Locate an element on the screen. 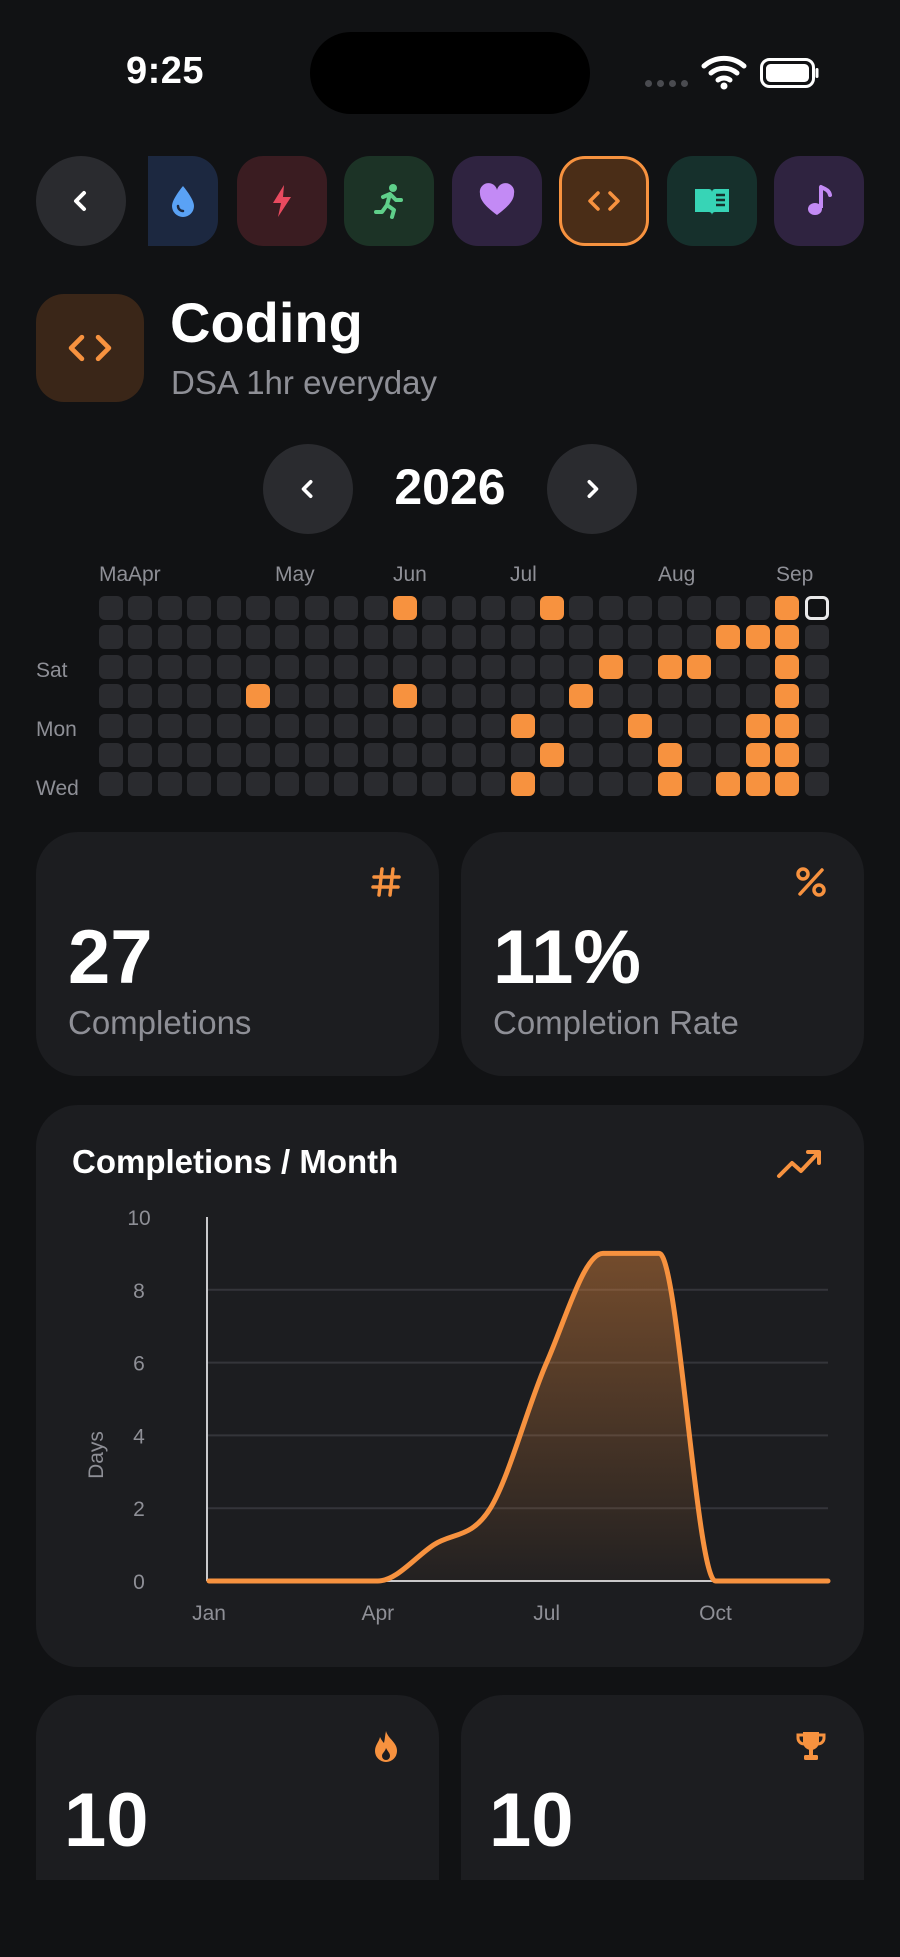  y-axis-label: Days is located at coordinates (96, 1455).